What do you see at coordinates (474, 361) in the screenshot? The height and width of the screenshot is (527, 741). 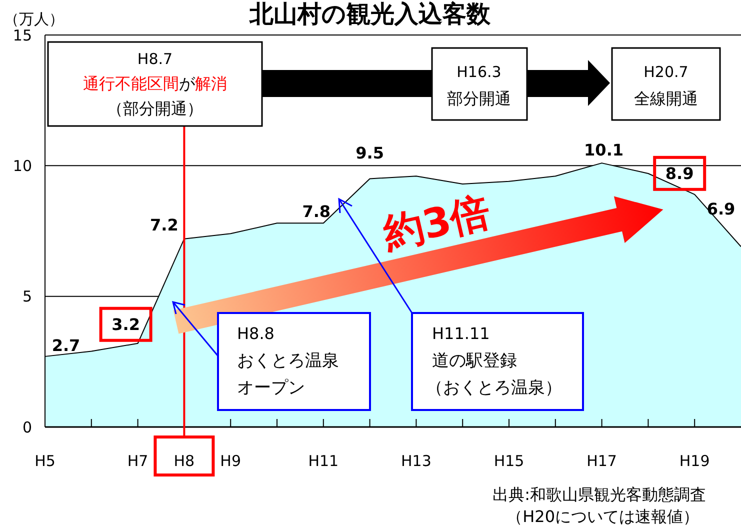 I see `annotation: 道の駅登録` at bounding box center [474, 361].